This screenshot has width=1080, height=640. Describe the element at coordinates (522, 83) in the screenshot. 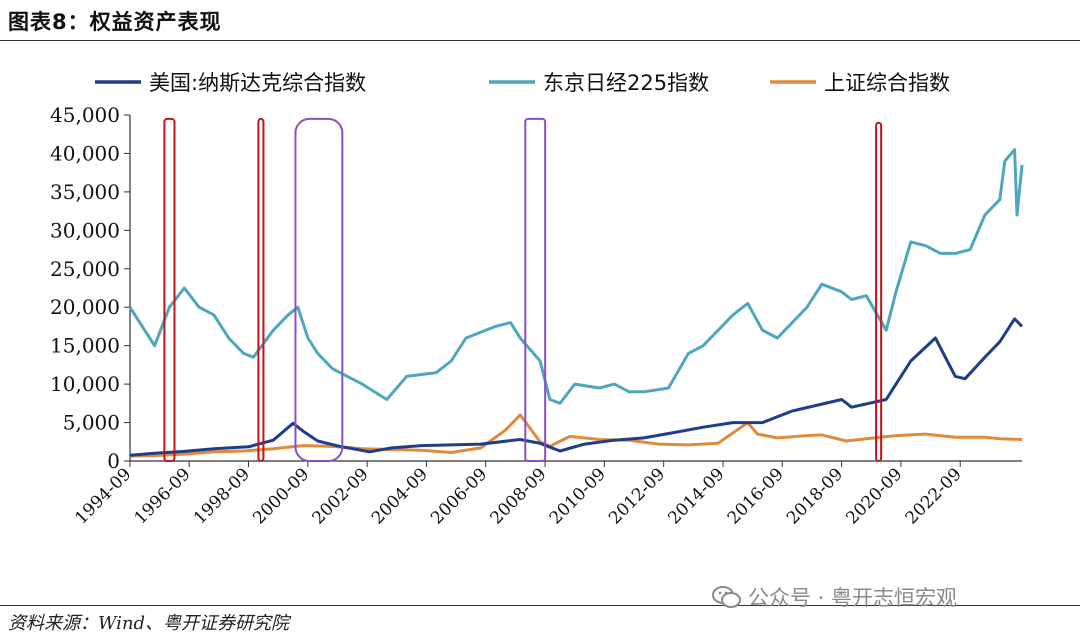

I see `legend: 美国:纳斯达克综合指数 东京日经225指数 上证综合指数` at that location.